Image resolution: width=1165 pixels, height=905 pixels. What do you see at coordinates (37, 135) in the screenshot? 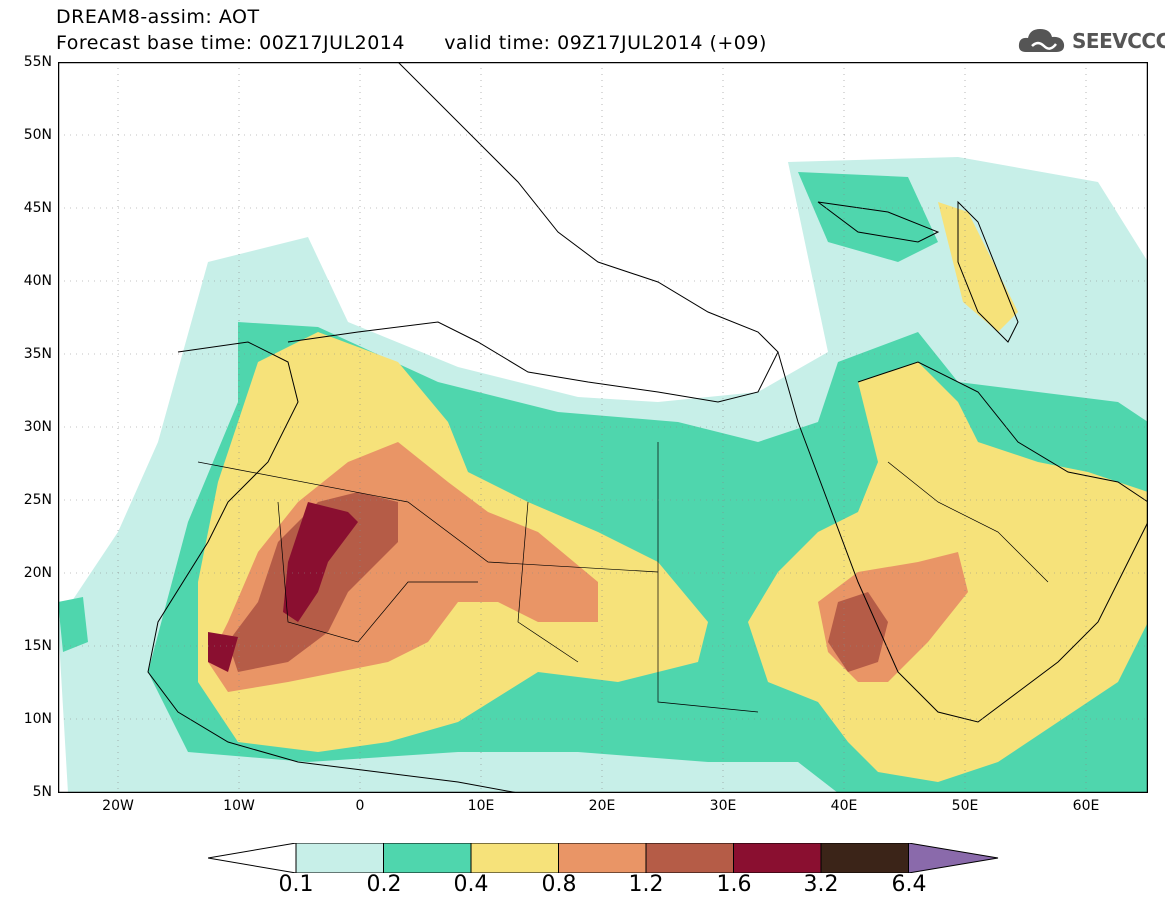
I see `lat-label: 50N` at bounding box center [37, 135].